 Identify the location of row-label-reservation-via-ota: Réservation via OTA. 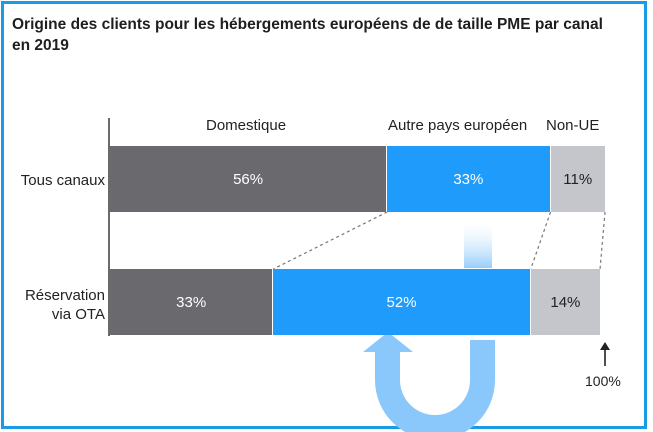
(64, 305).